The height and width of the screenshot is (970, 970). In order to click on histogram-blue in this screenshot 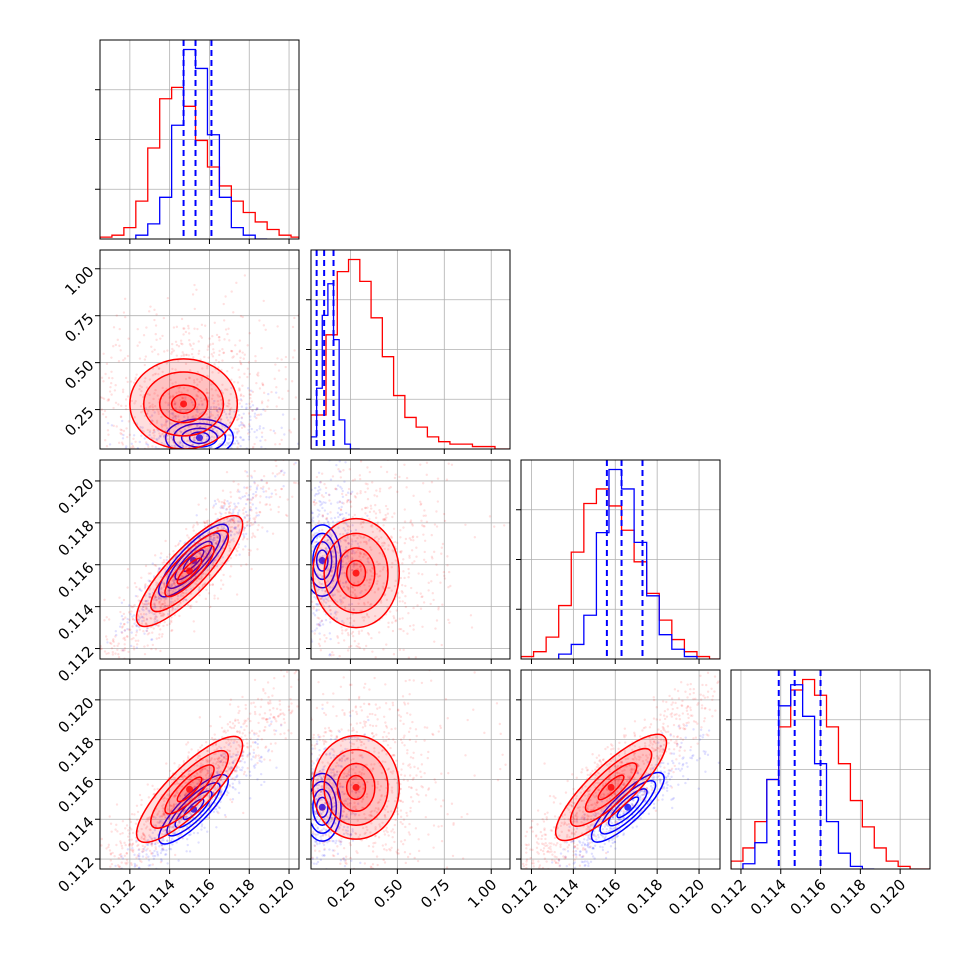, I will do `click(201, 143)`.